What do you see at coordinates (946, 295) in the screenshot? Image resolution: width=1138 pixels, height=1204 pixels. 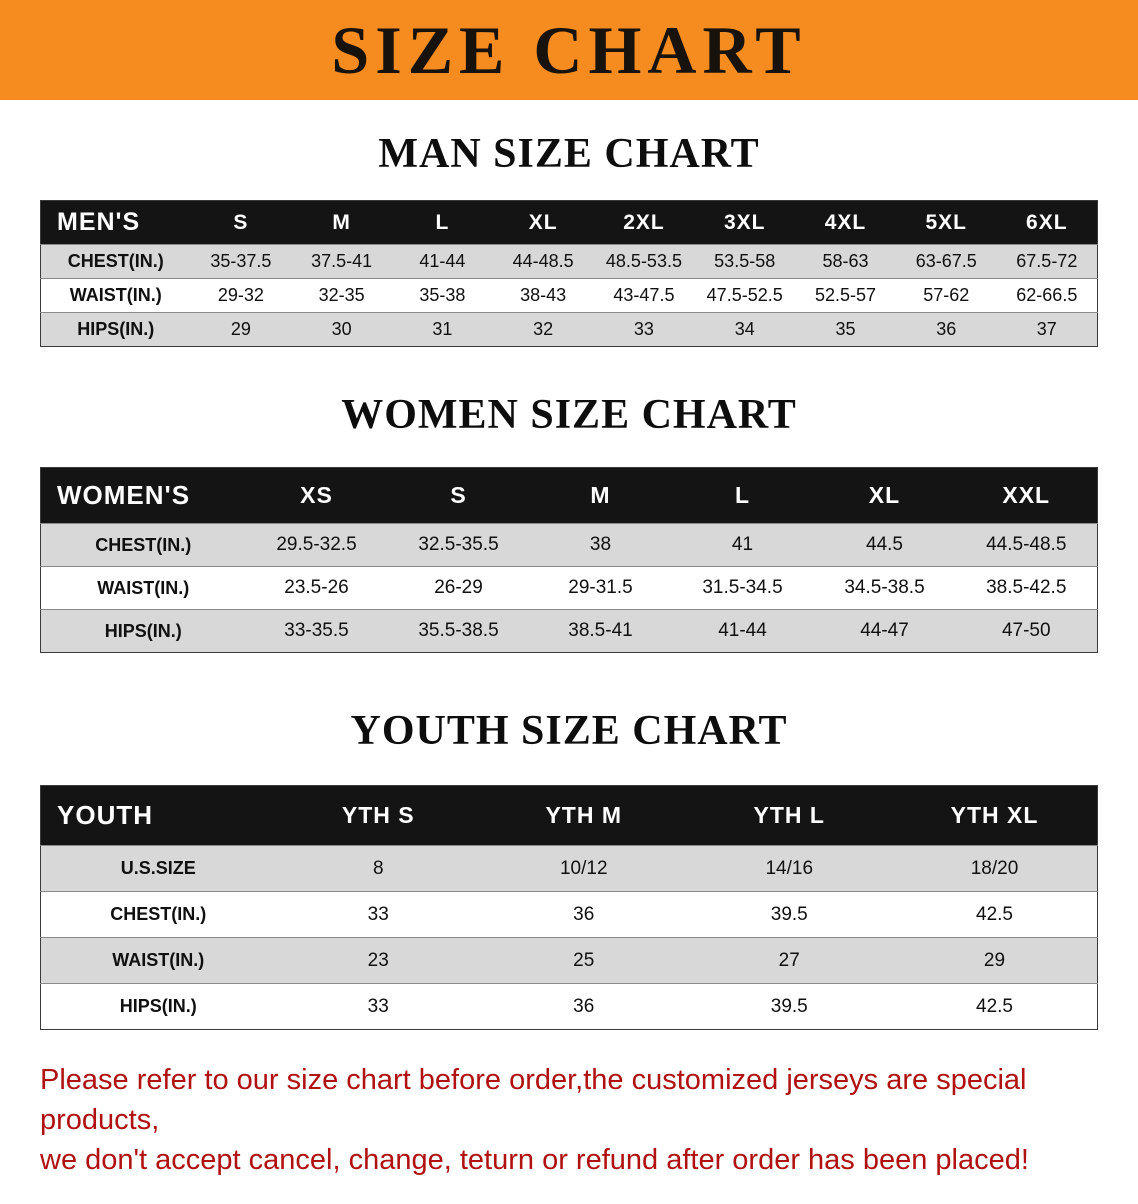 I see `value-cell: 57-62` at bounding box center [946, 295].